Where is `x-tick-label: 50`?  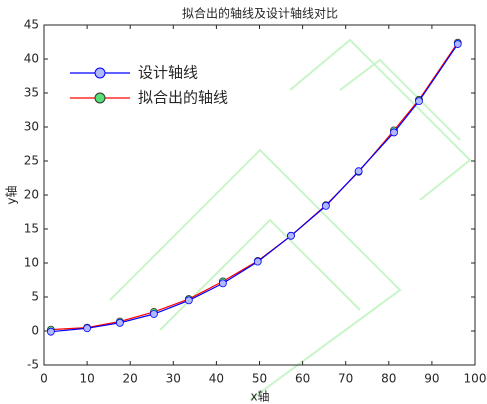
x-tick-label: 50 is located at coordinates (259, 379).